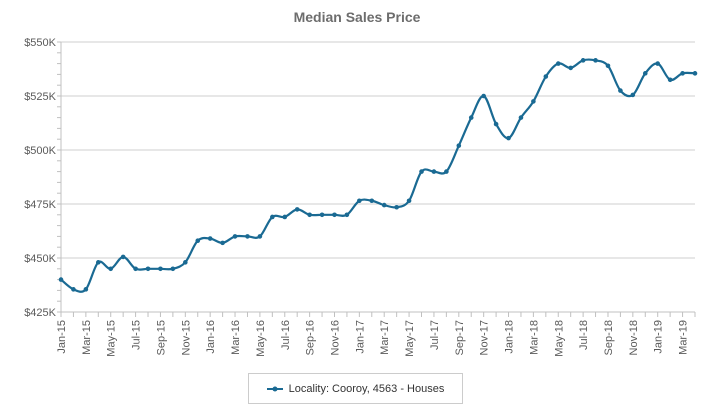 The image size is (714, 412). What do you see at coordinates (311, 337) in the screenshot?
I see `x-tick-label: Sep-16` at bounding box center [311, 337].